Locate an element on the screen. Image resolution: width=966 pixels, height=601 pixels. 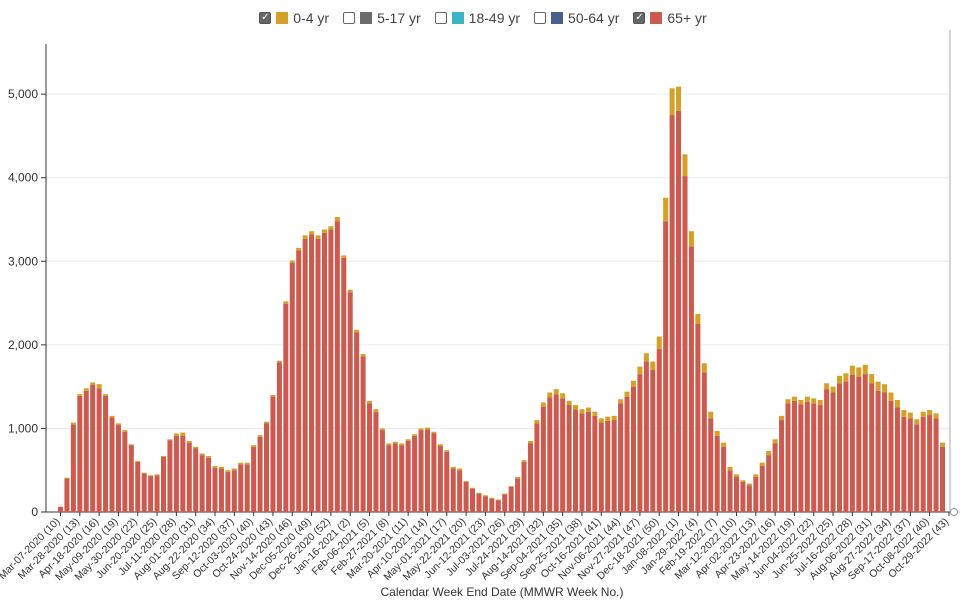
legend-item-0-4-yr: ✓ 0-4 yr is located at coordinates (294, 18).